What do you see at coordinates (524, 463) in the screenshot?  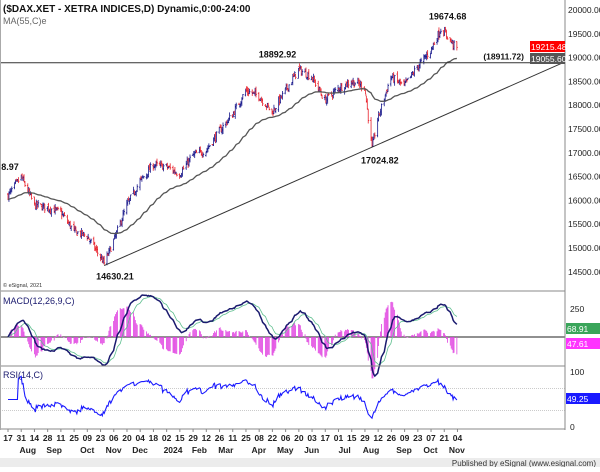 I see `publisher-credit: Published by eSignal (www.esignal.com)` at bounding box center [524, 463].